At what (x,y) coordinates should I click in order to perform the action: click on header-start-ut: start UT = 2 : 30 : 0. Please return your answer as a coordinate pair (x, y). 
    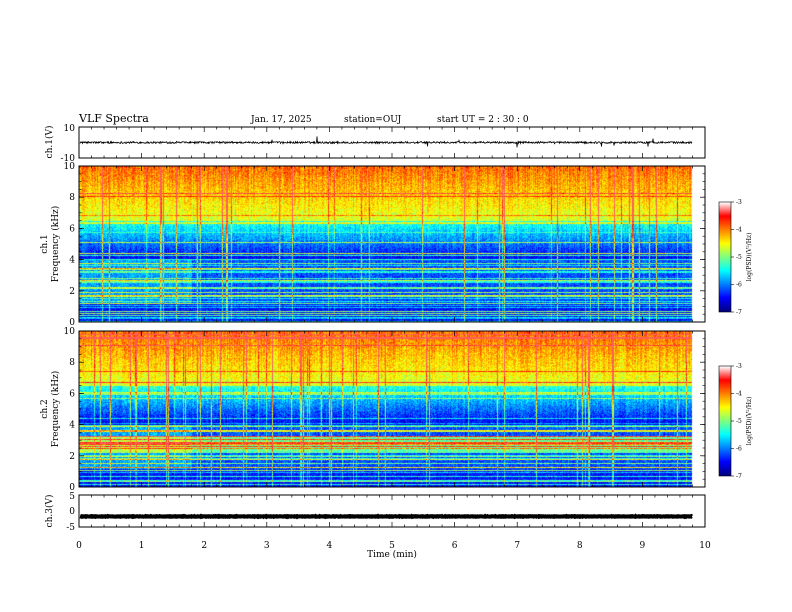
    Looking at the image, I should click on (483, 120).